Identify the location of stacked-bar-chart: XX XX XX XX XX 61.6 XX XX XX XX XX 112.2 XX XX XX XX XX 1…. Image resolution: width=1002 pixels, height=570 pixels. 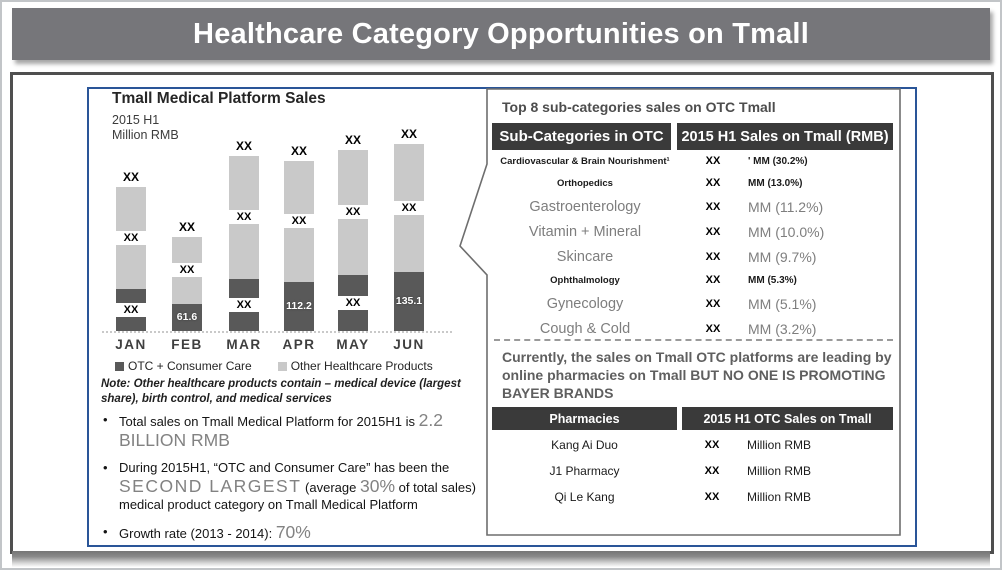
(277, 230).